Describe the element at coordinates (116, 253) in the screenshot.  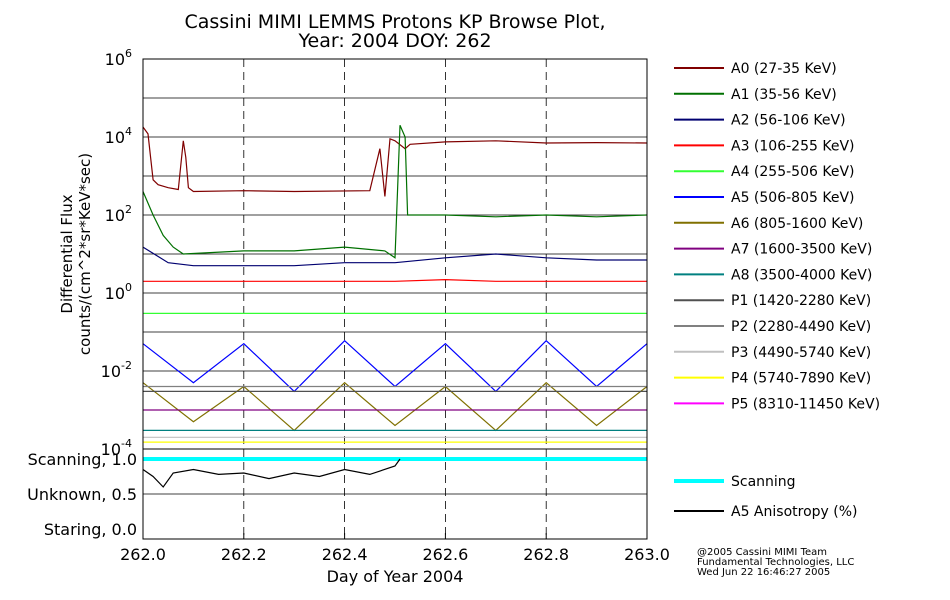
I see `flux-y-ticks: 10⁻⁴ 10⁻² 10⁰ 10² 10⁴ 10⁶` at that location.